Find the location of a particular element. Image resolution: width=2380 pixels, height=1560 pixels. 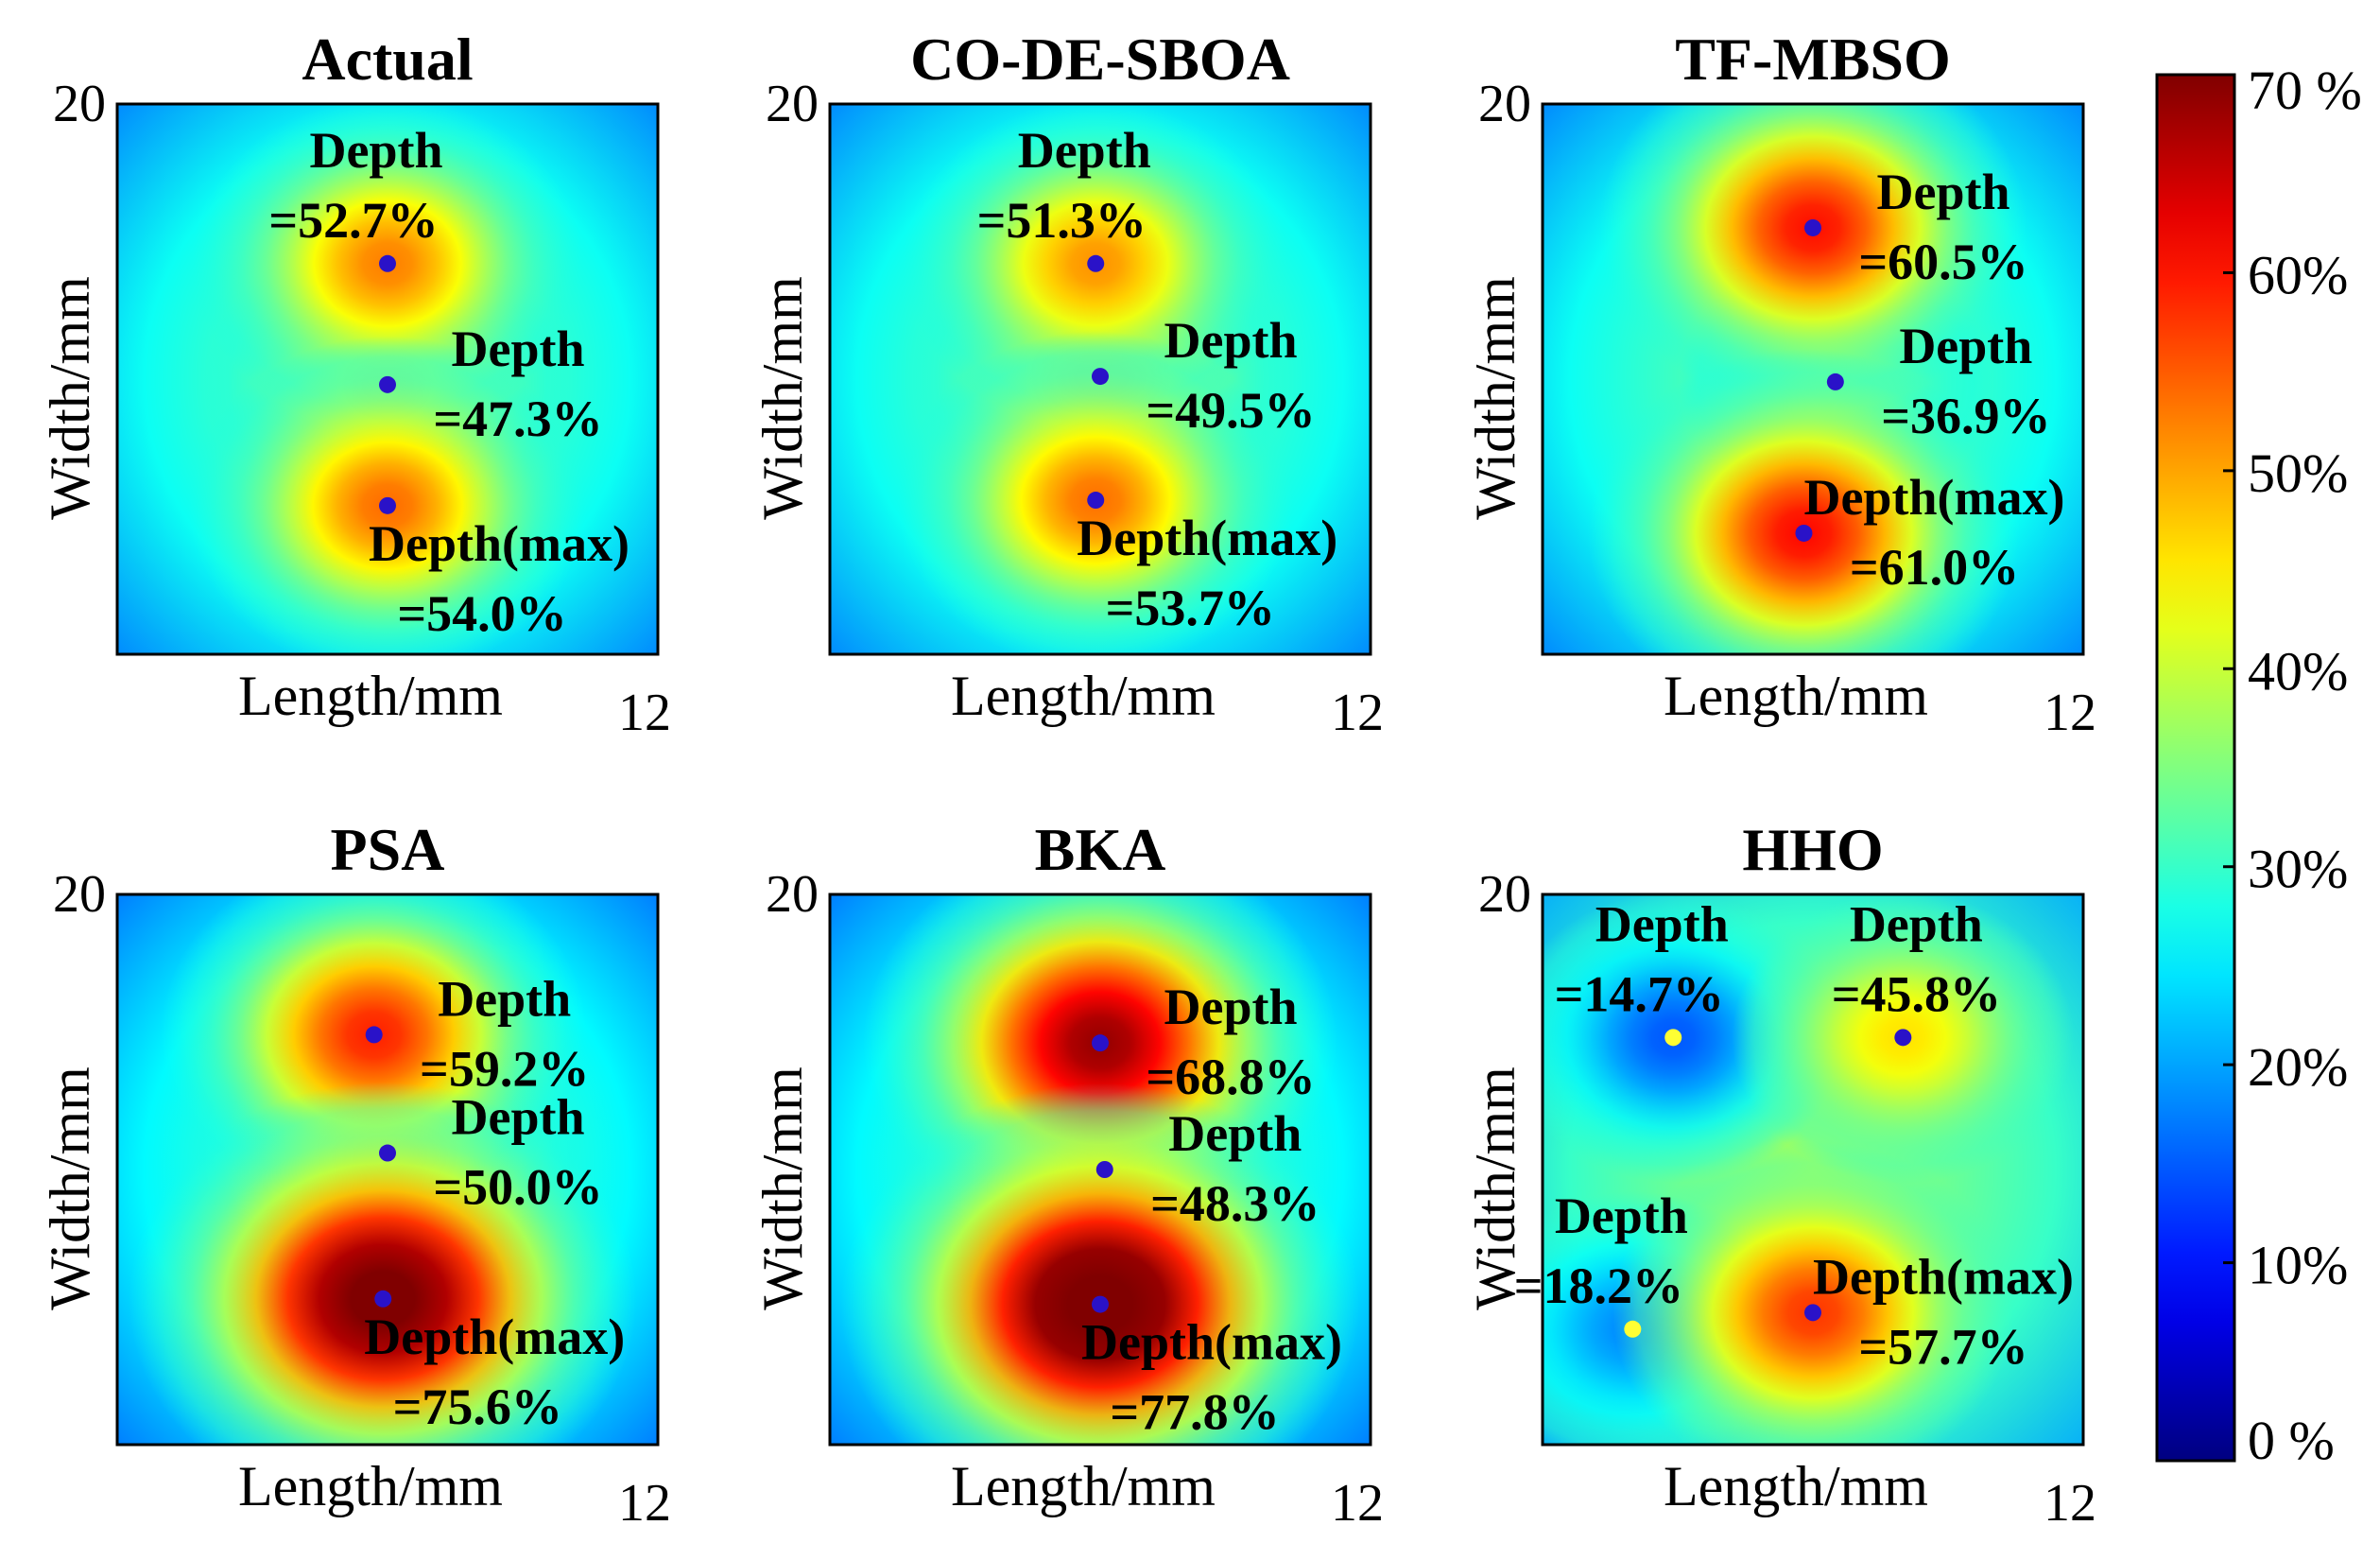

peak-label-value: =52.7% is located at coordinates (353, 220).